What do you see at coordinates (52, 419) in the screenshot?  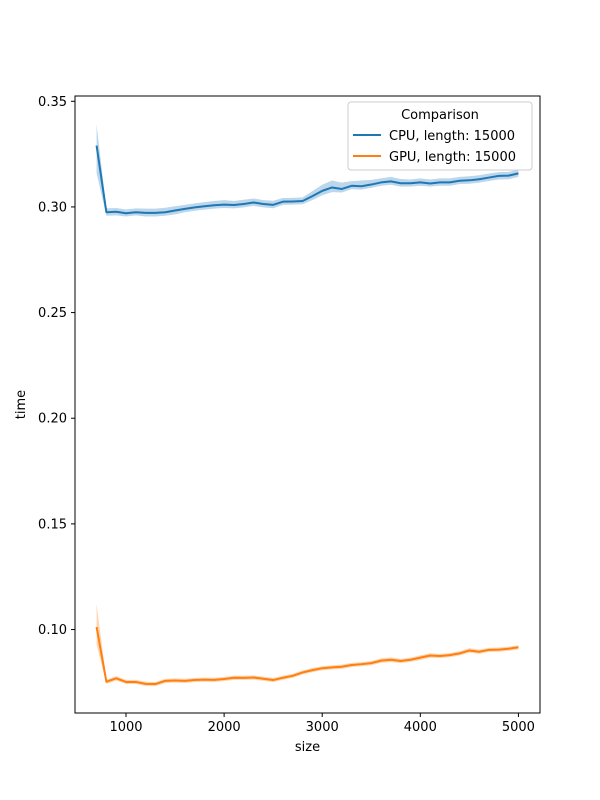 I see `y-tick-label: 0.20` at bounding box center [52, 419].